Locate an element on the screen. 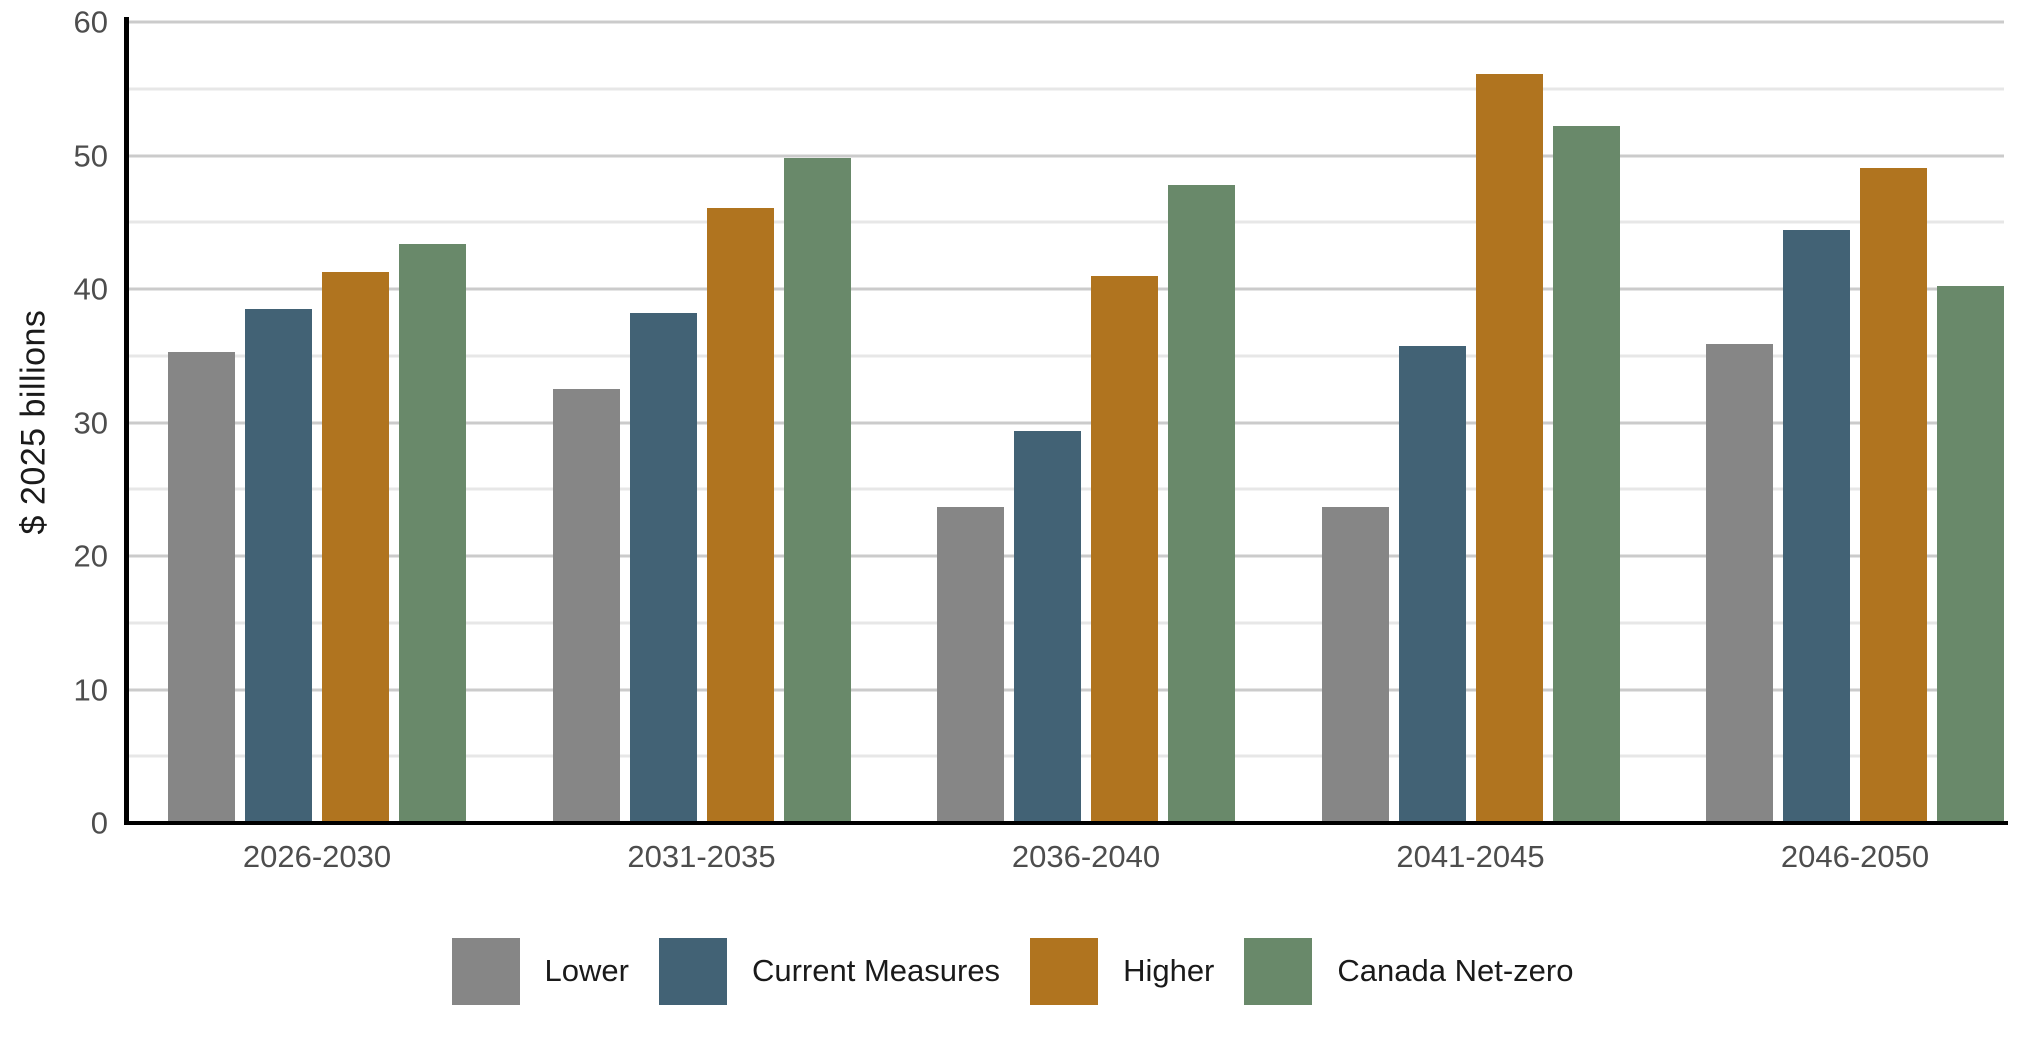  x-category-label-2031-2035: 2031-2035 is located at coordinates (701, 856).